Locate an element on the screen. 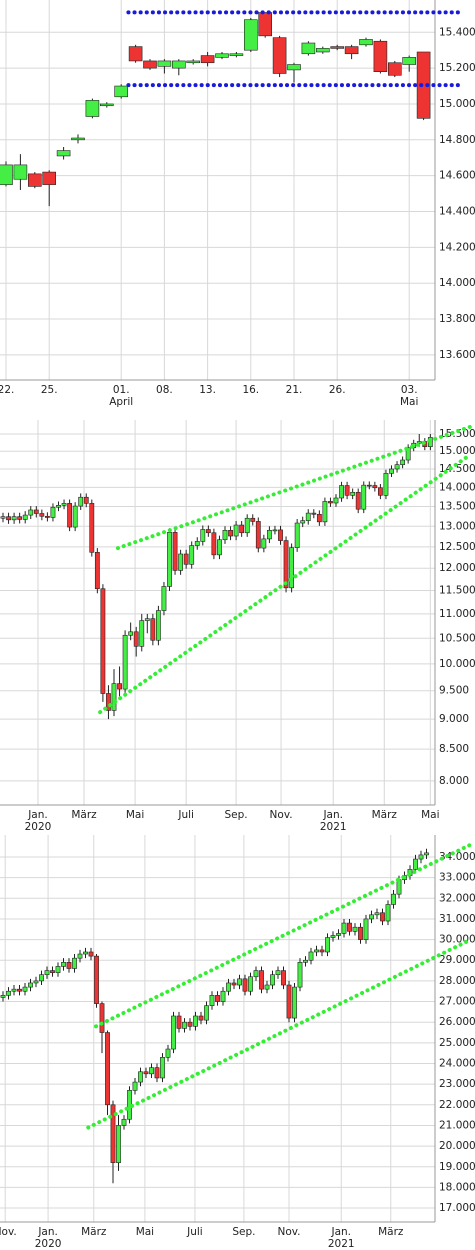 Image resolution: width=475 pixels, height=1250 pixels. y-tick-label: 9.500 is located at coordinates (454, 691).